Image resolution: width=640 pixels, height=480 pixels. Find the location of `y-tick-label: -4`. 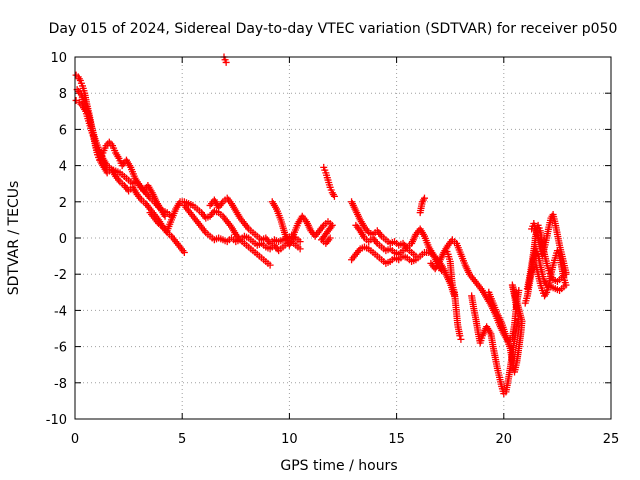

y-tick-label: -4 is located at coordinates (60, 311).